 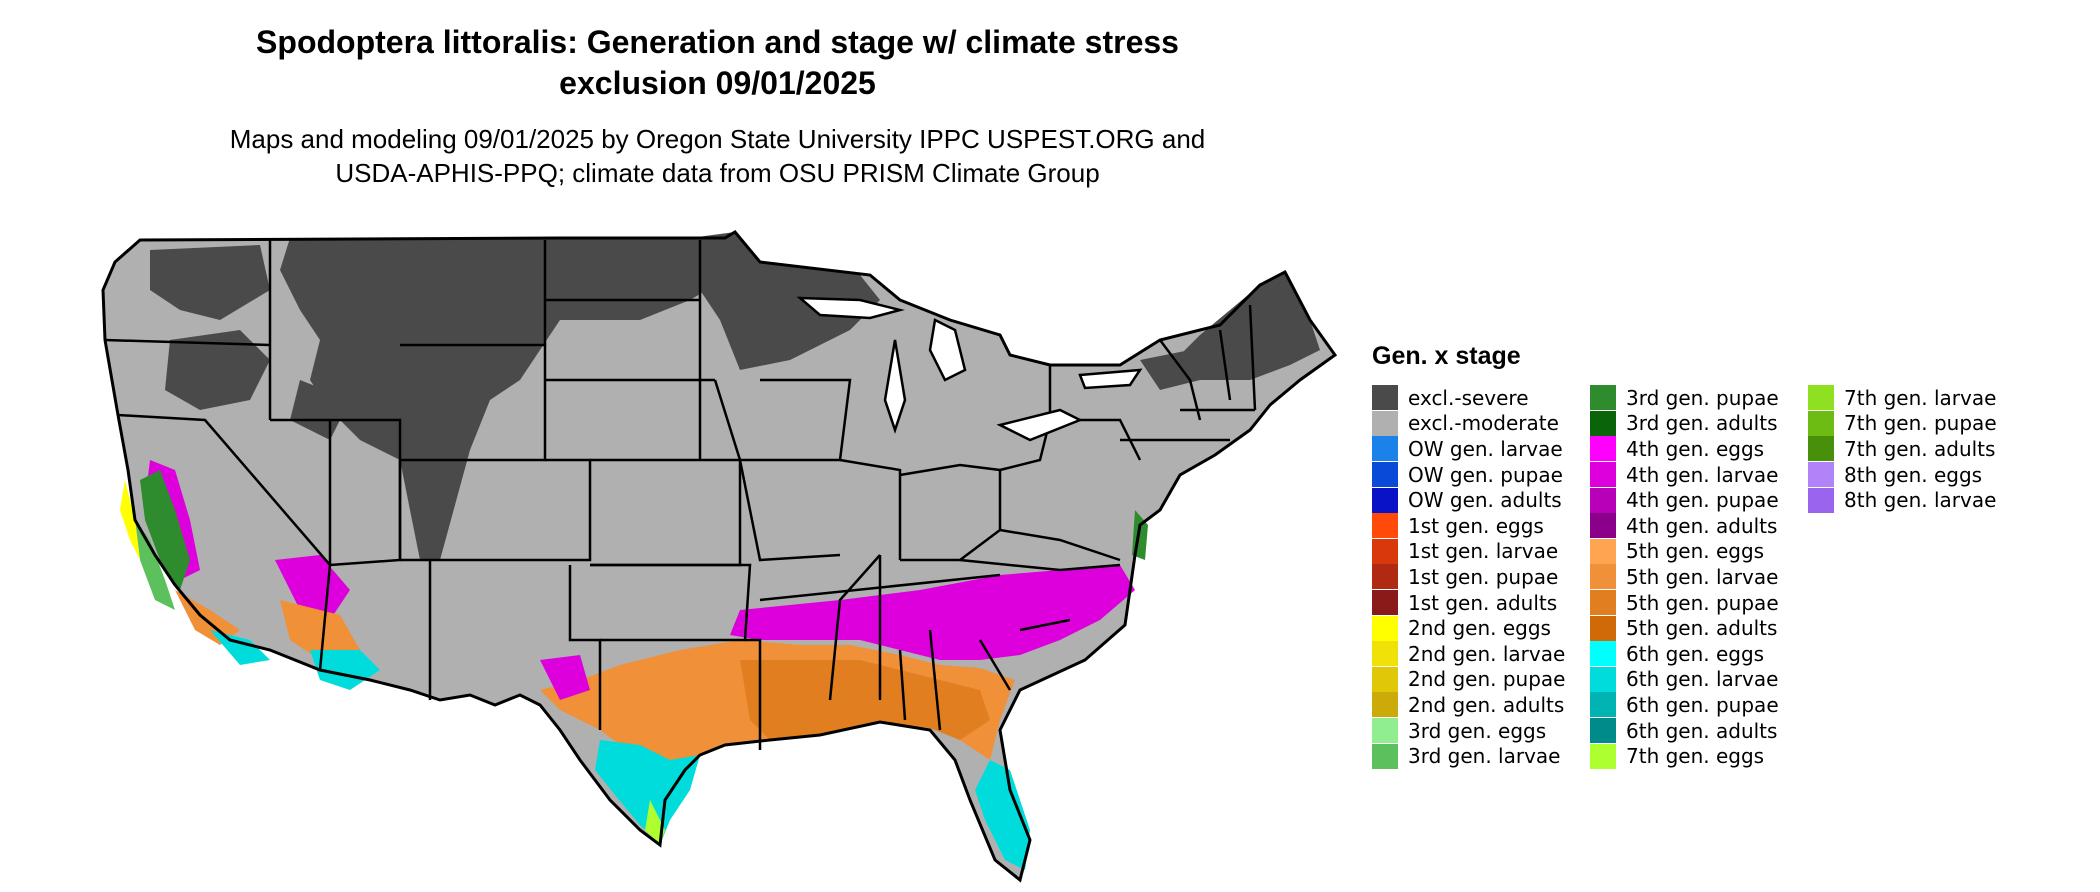 I want to click on legend-item: 8th gen. eggs, so click(x=1917, y=475).